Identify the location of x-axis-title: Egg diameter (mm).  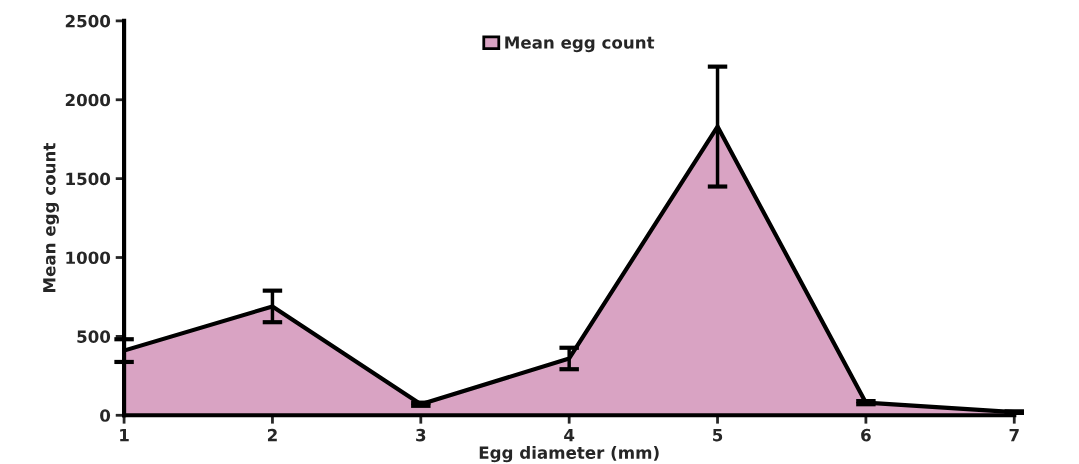
(569, 454).